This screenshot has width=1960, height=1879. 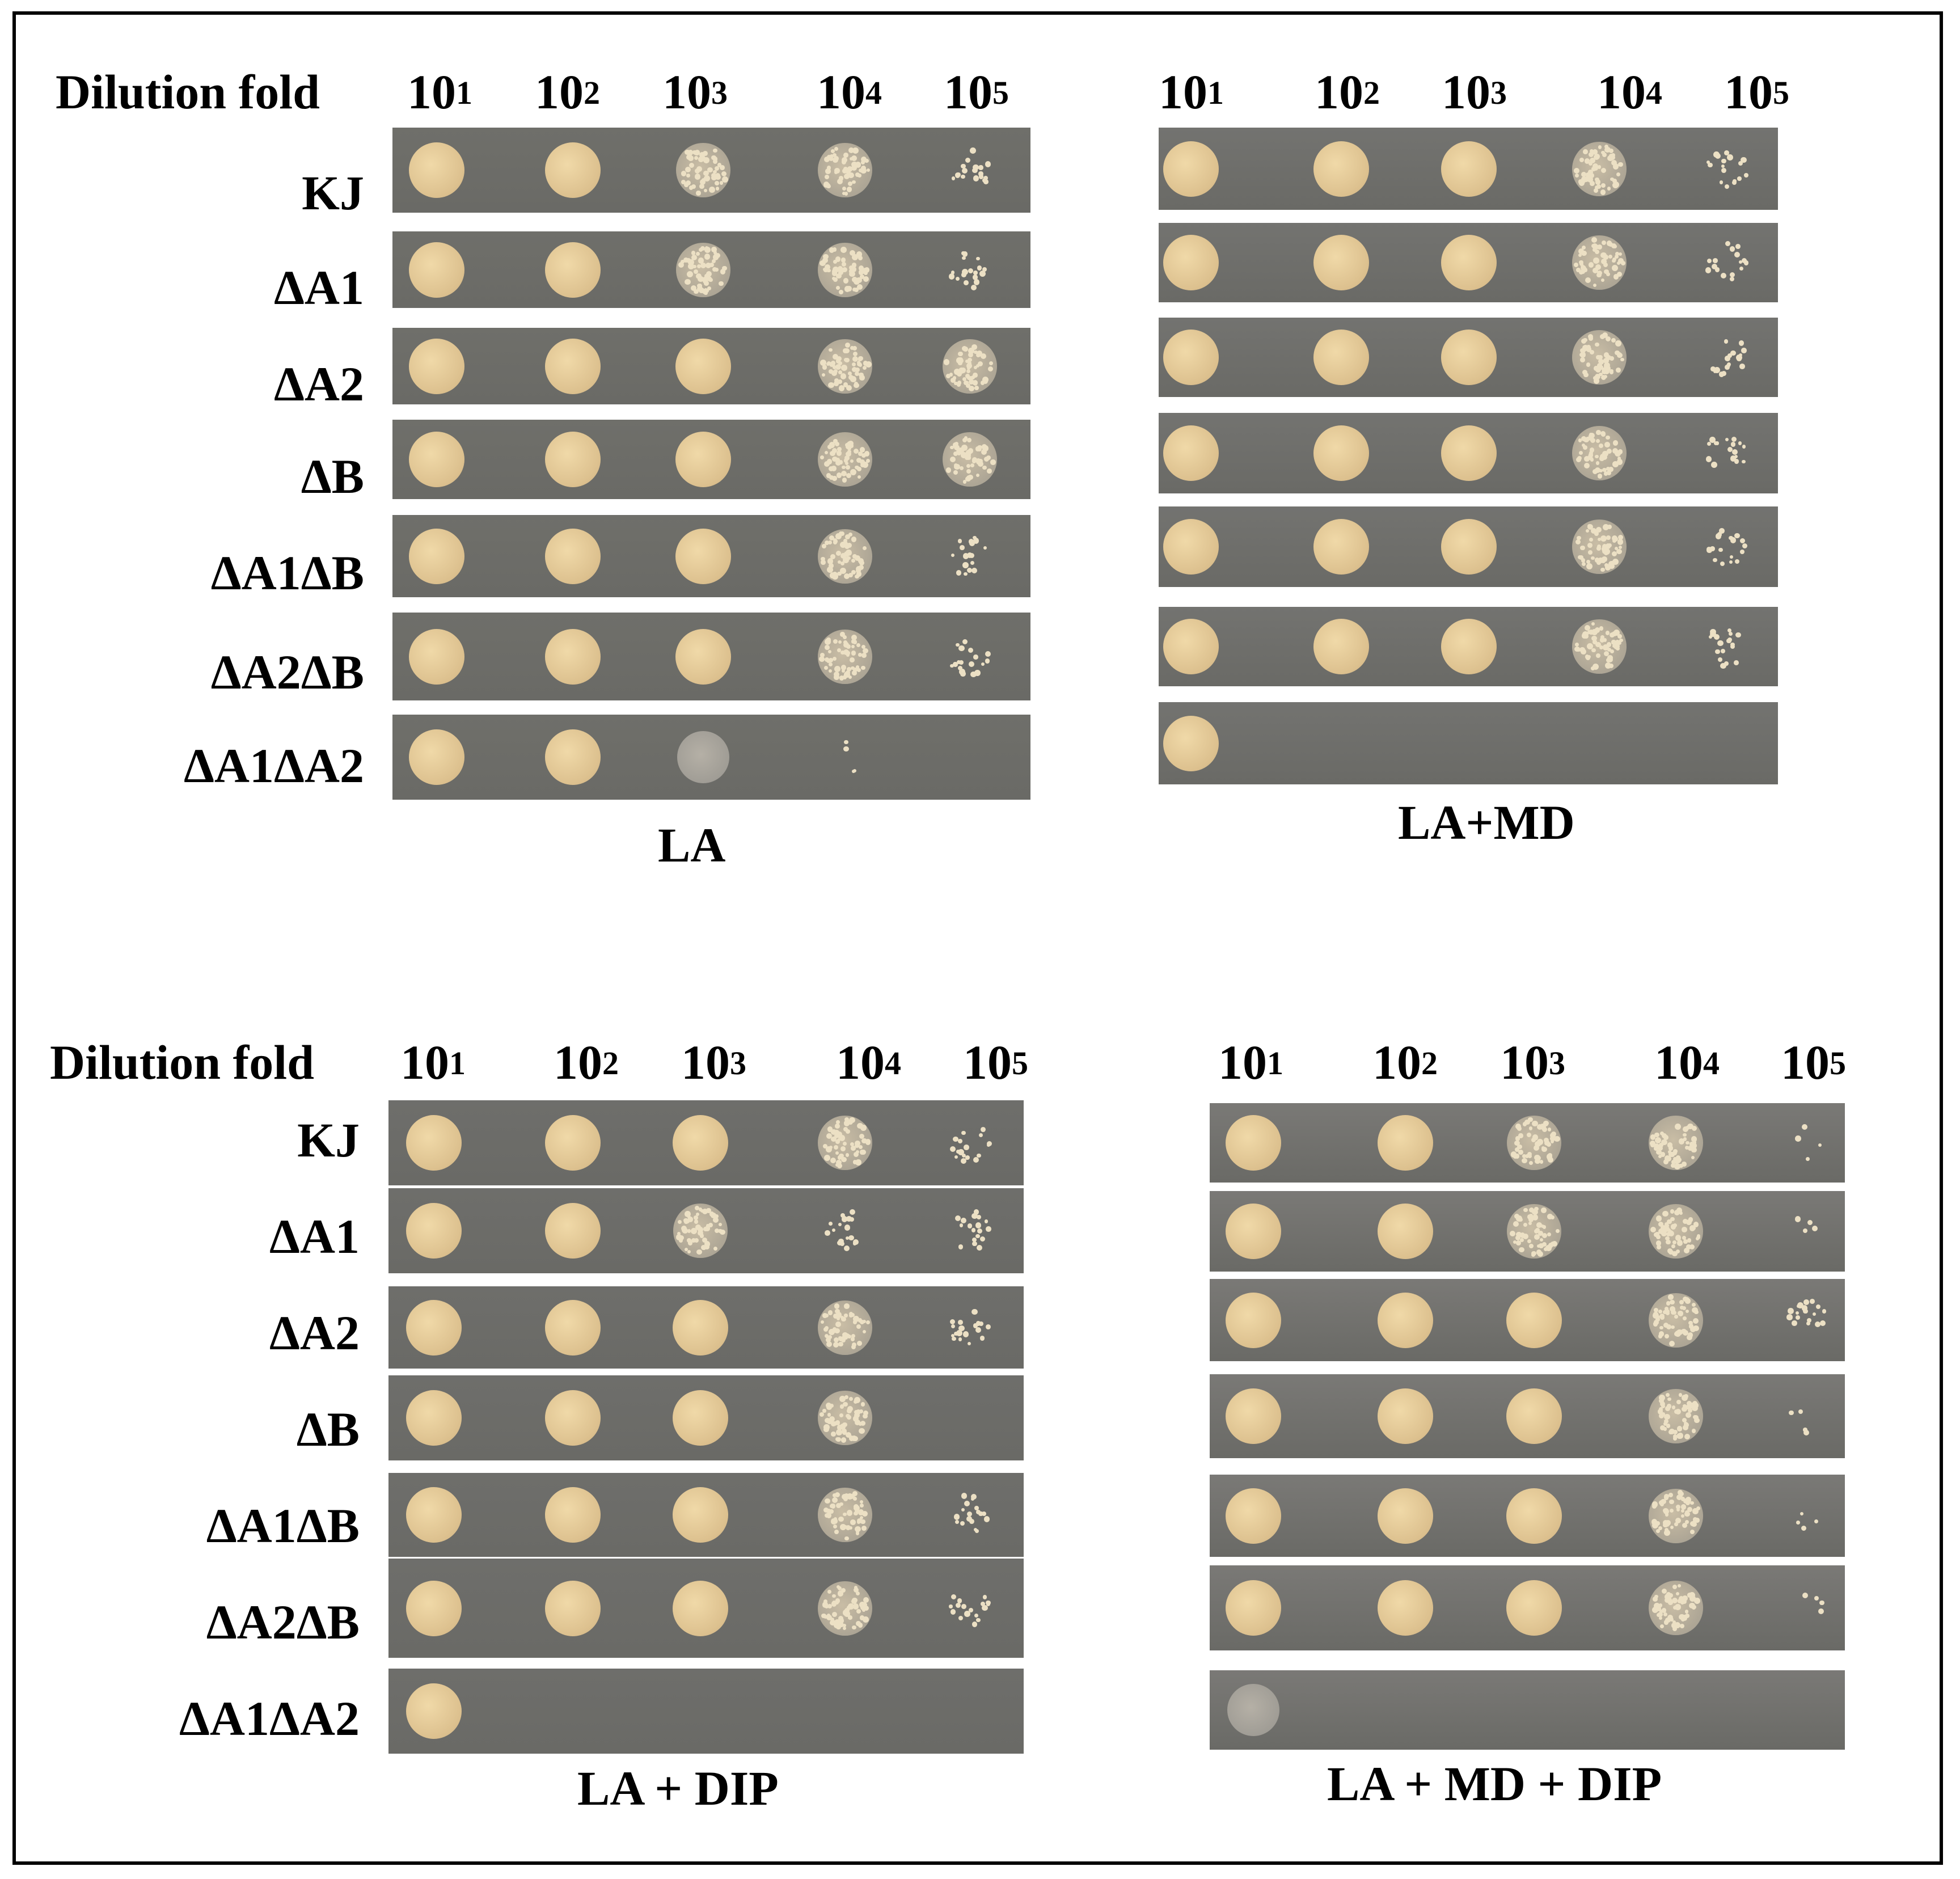 I want to click on strain-label: ΔA1ΔB, so click(x=283, y=1525).